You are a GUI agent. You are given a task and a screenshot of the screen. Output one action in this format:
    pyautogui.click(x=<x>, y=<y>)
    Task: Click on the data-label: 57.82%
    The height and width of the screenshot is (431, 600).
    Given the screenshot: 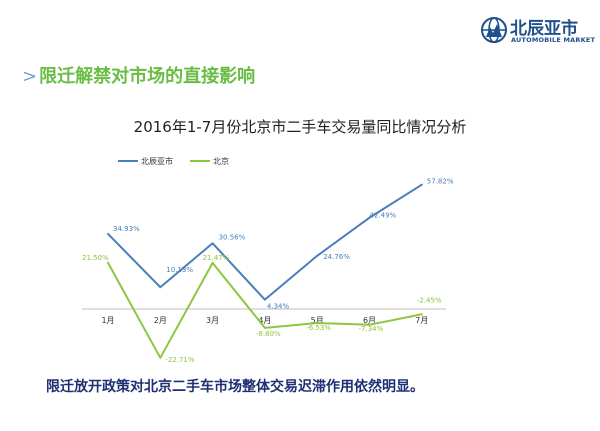 What is the action you would take?
    pyautogui.click(x=440, y=182)
    